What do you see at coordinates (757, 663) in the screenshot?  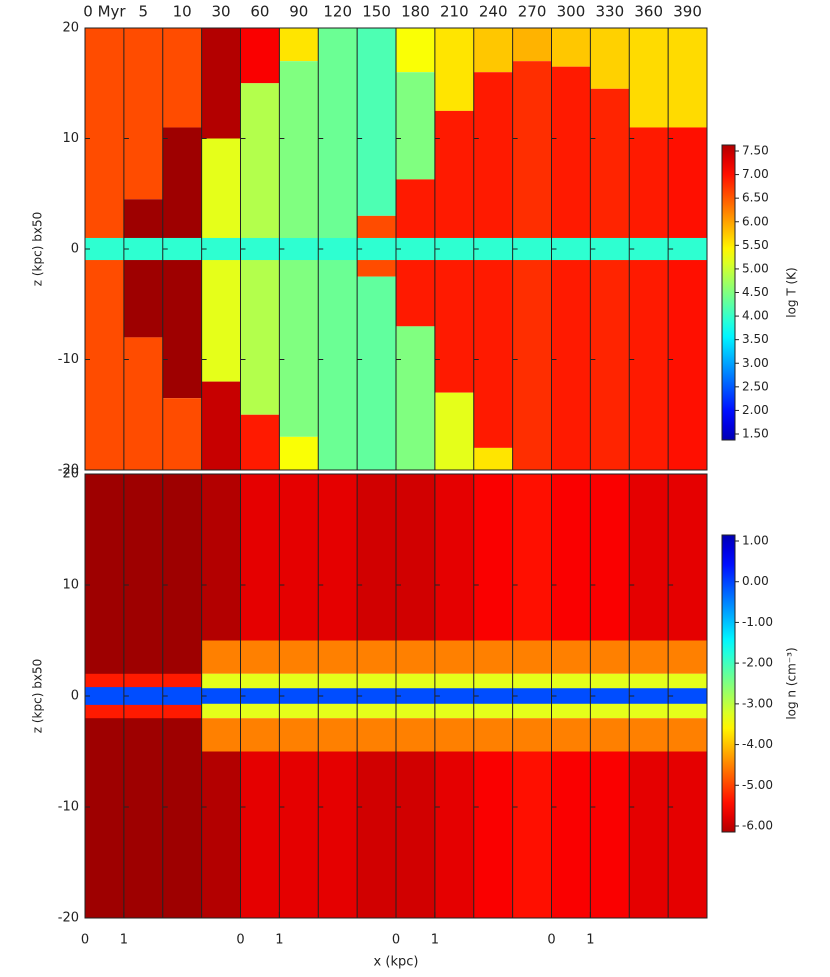 I see `colorbar-tick-label: -2.00` at bounding box center [757, 663].